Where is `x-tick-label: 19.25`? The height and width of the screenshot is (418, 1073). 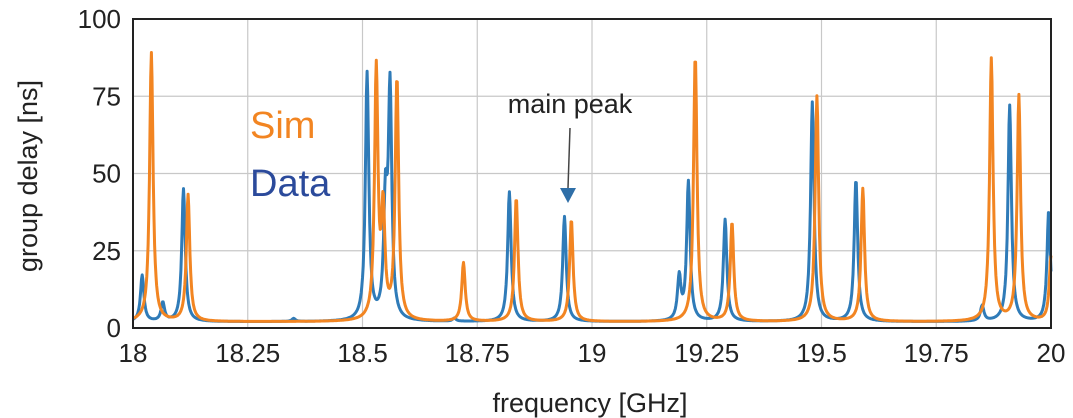
x-tick-label: 19.25 is located at coordinates (706, 353).